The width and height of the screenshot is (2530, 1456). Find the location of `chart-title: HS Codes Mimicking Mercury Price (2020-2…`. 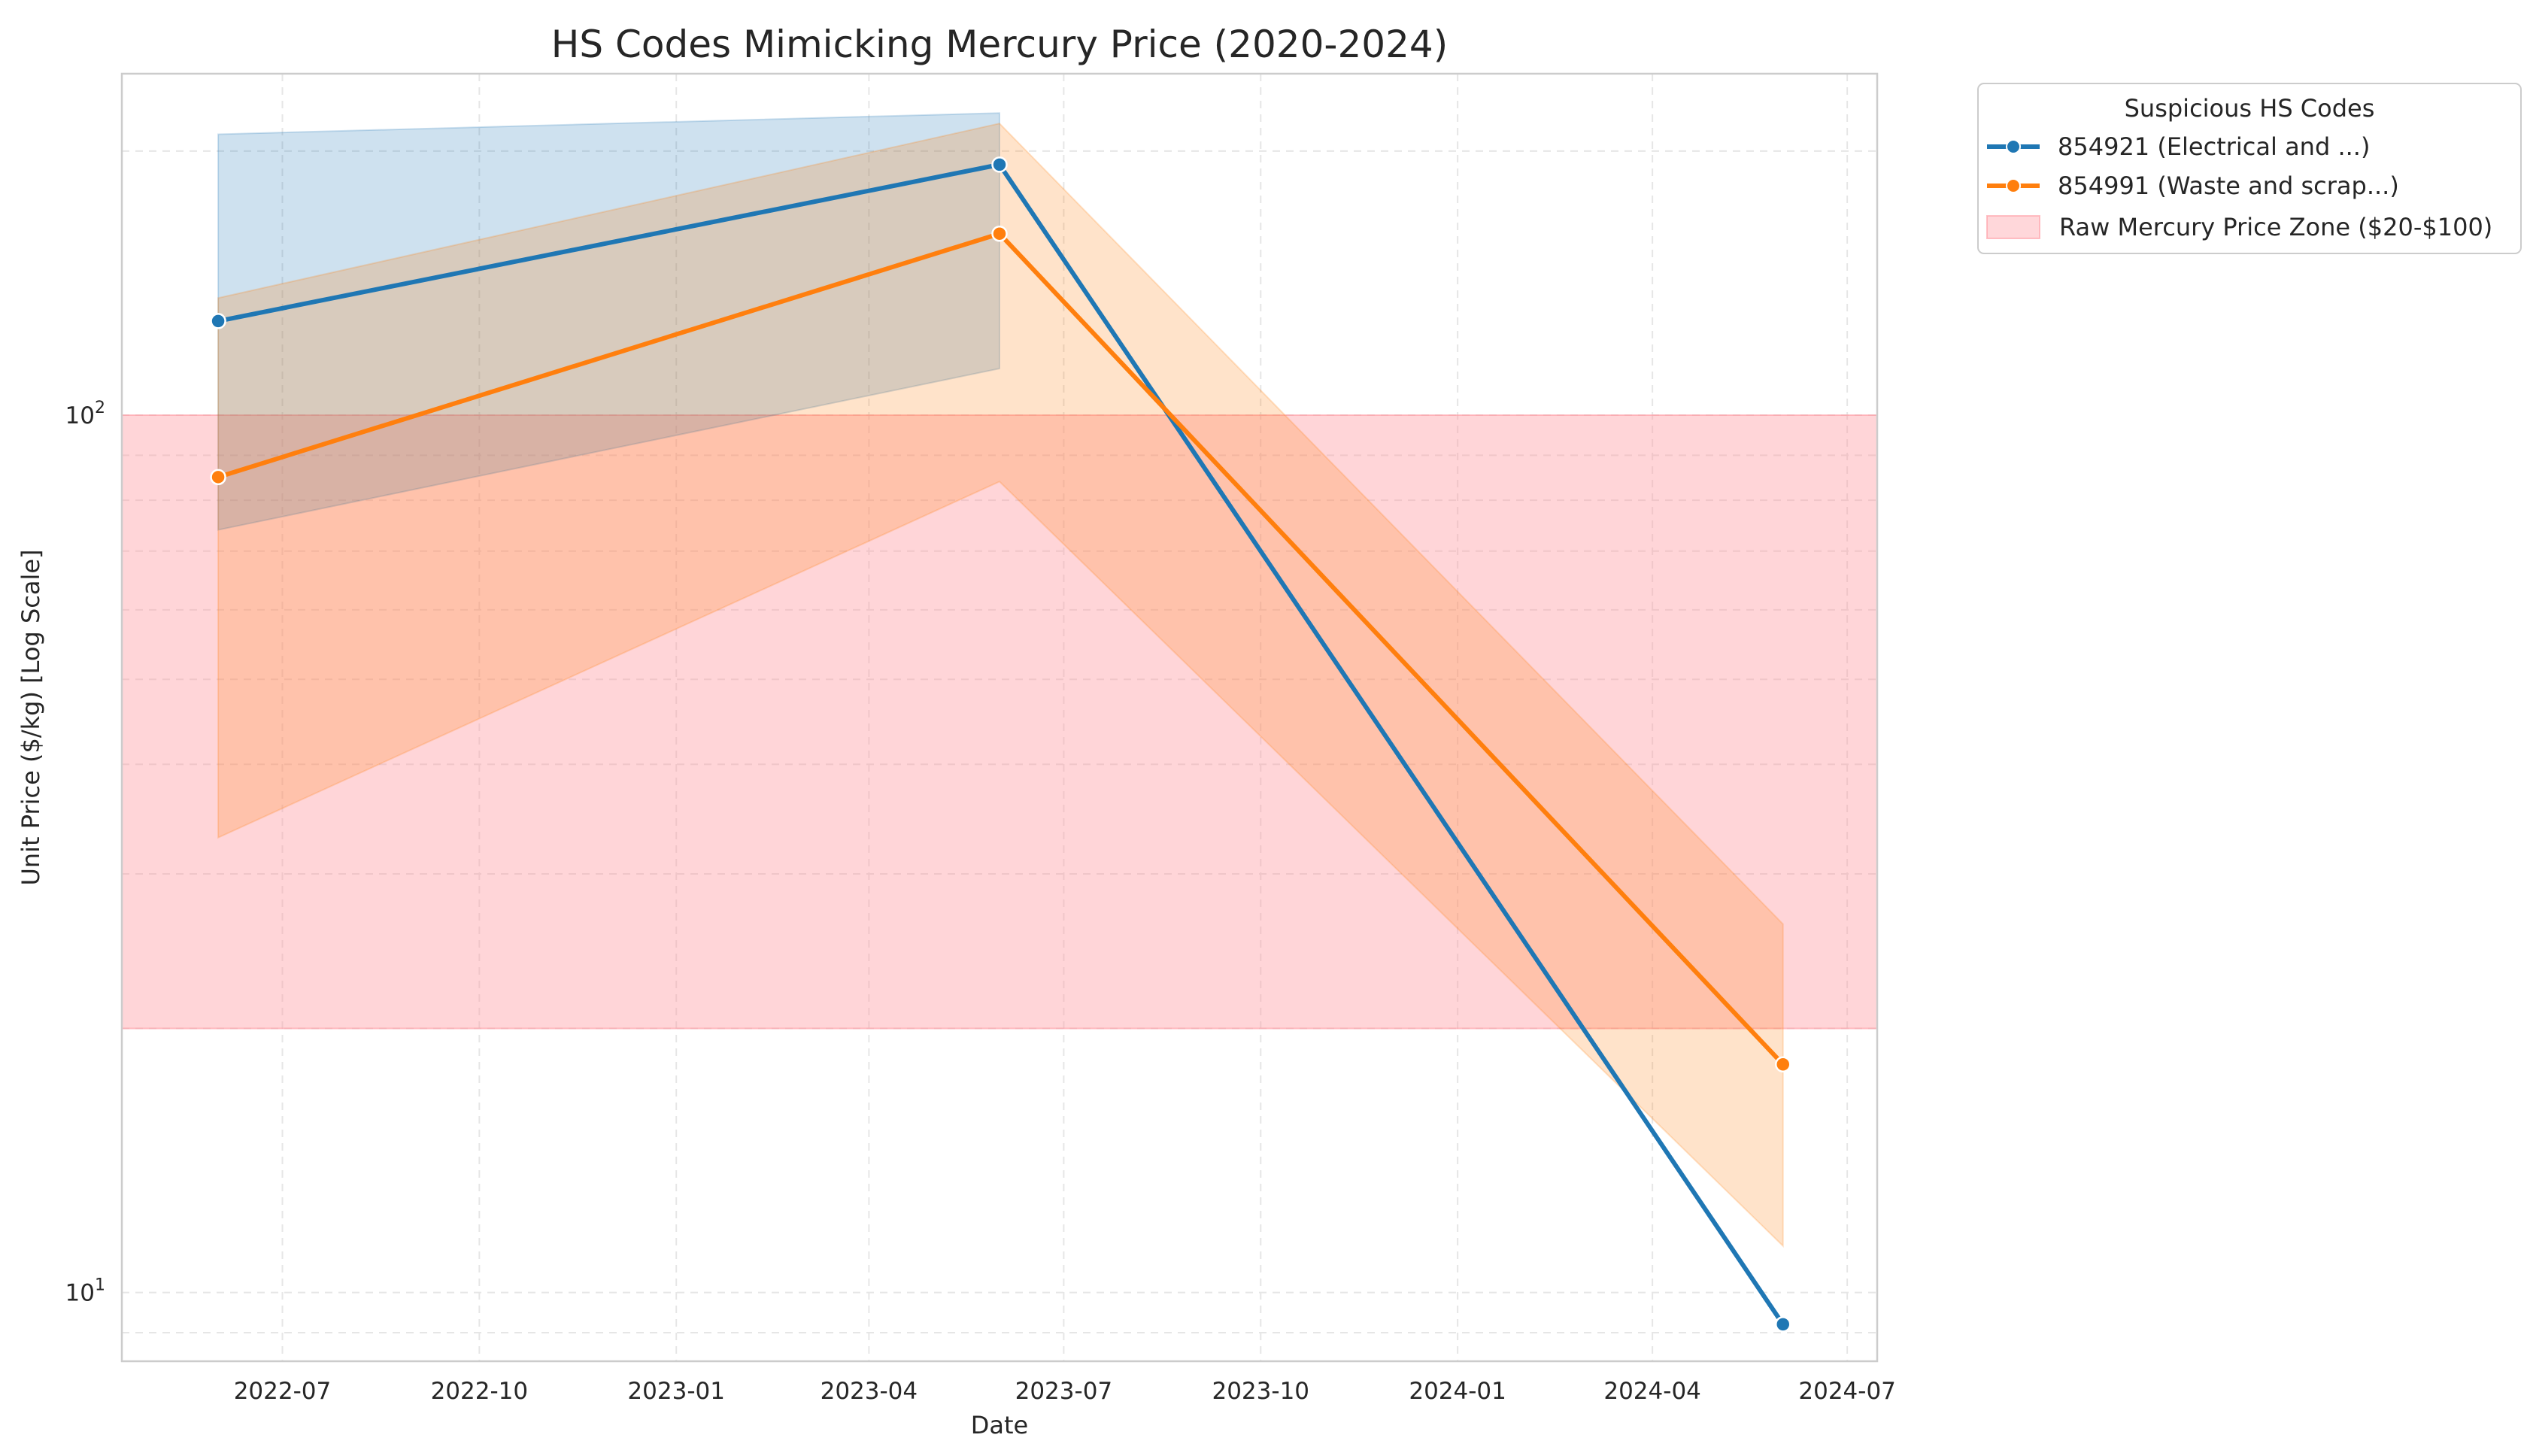

chart-title: HS Codes Mimicking Mercury Price (2020-2… is located at coordinates (1000, 44).